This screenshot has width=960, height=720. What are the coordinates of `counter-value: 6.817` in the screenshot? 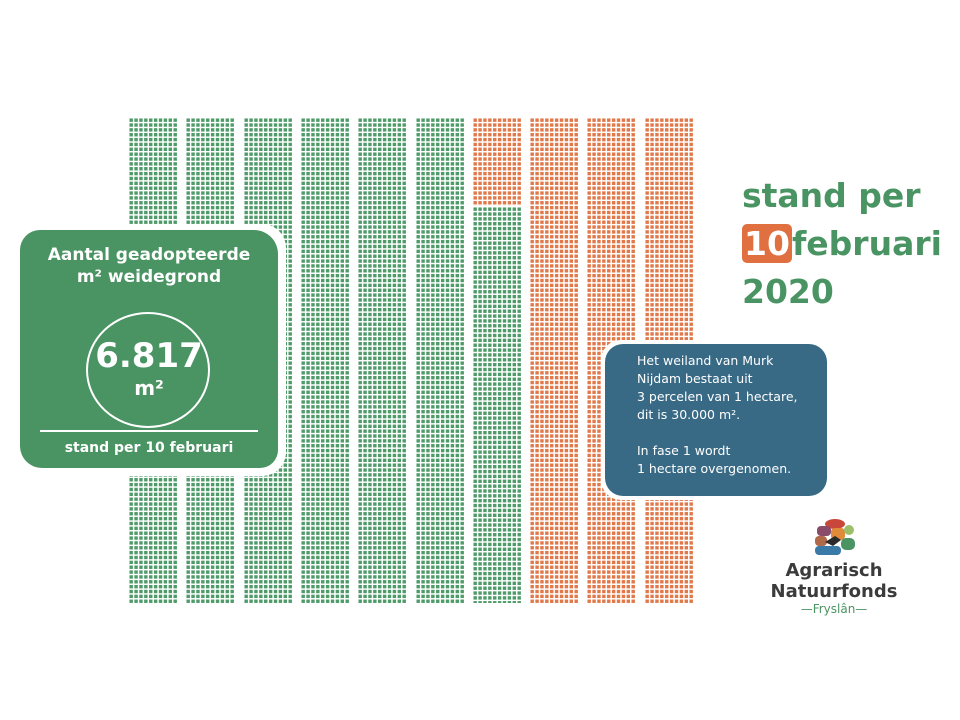 It's located at (149, 356).